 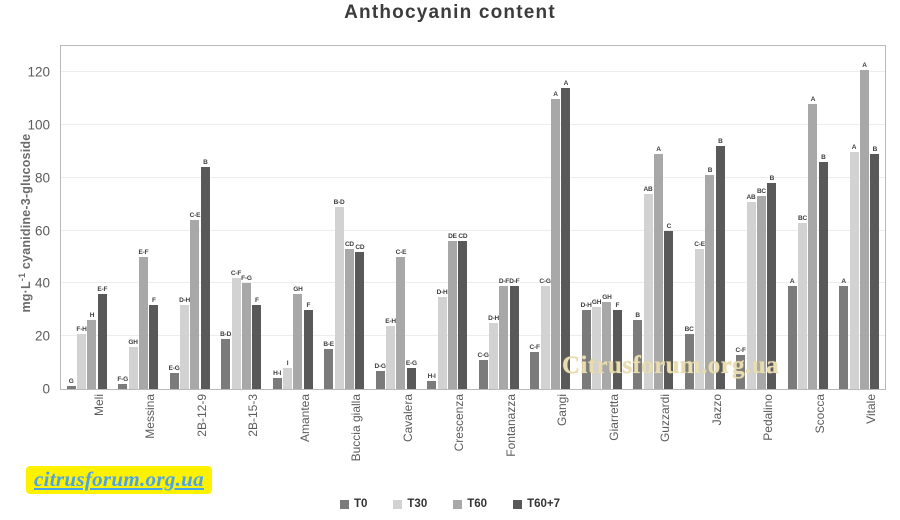 I want to click on bar: F-H, so click(x=81, y=357).